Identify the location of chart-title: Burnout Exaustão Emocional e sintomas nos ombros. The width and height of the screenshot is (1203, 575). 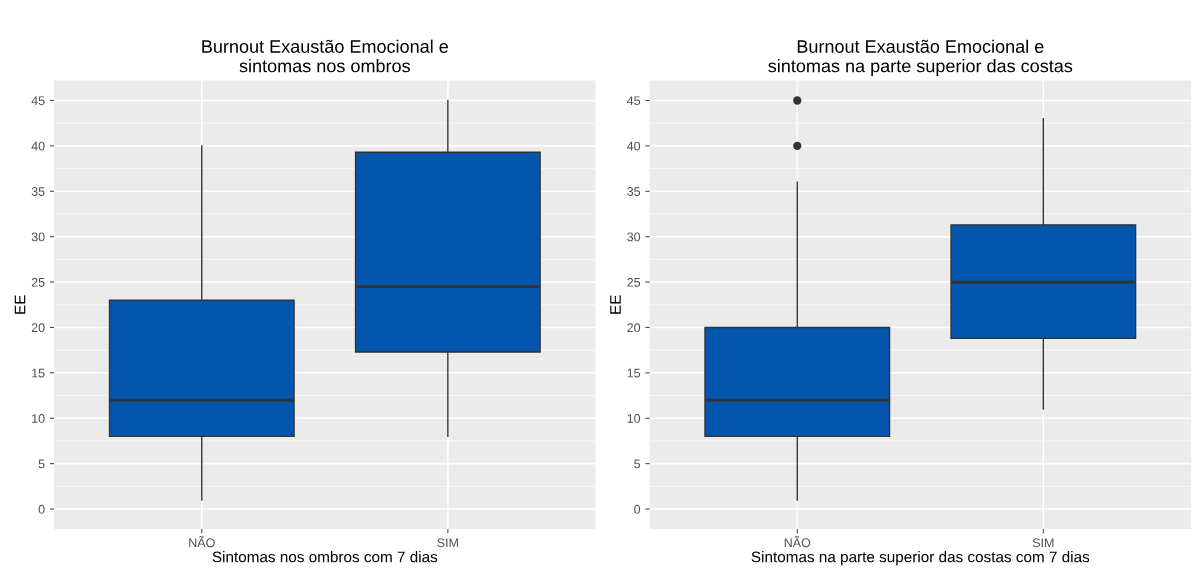
(325, 56).